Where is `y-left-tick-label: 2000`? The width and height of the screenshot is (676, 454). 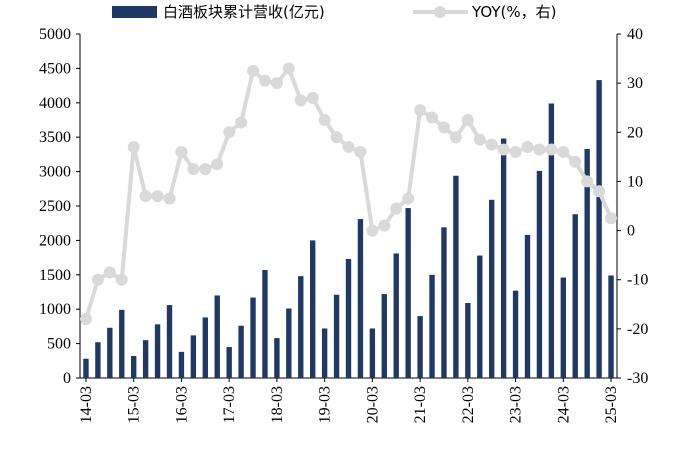 y-left-tick-label: 2000 is located at coordinates (55, 240).